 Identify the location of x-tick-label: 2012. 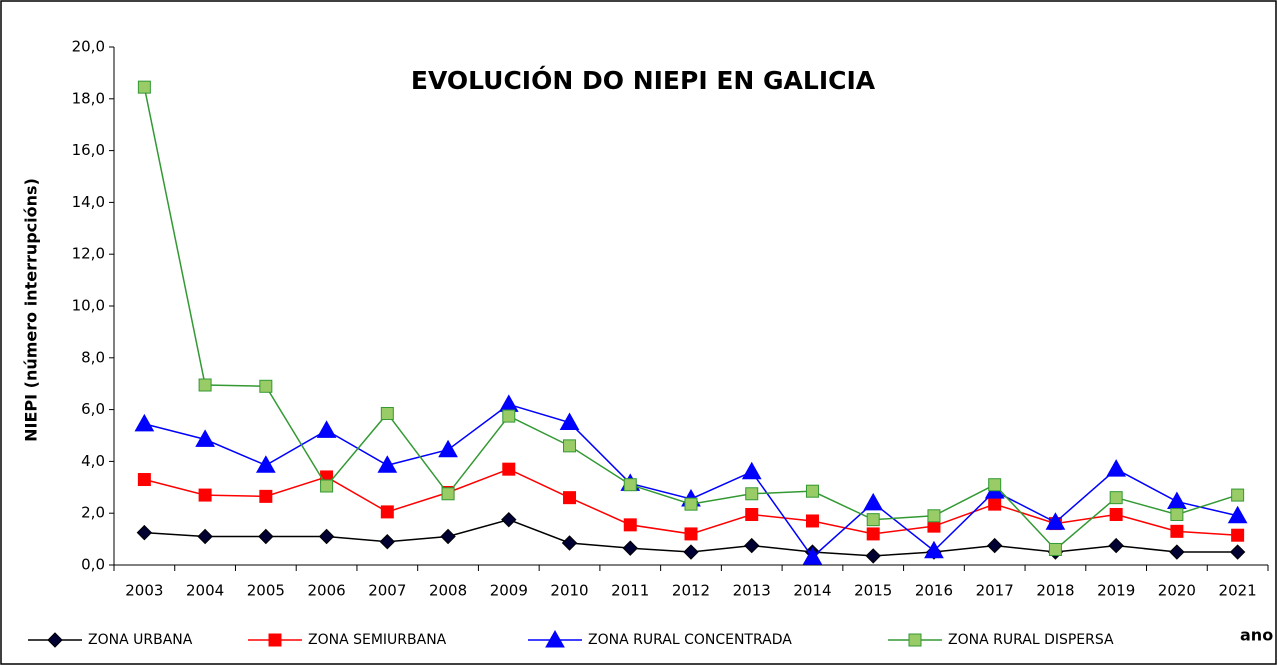
(691, 591).